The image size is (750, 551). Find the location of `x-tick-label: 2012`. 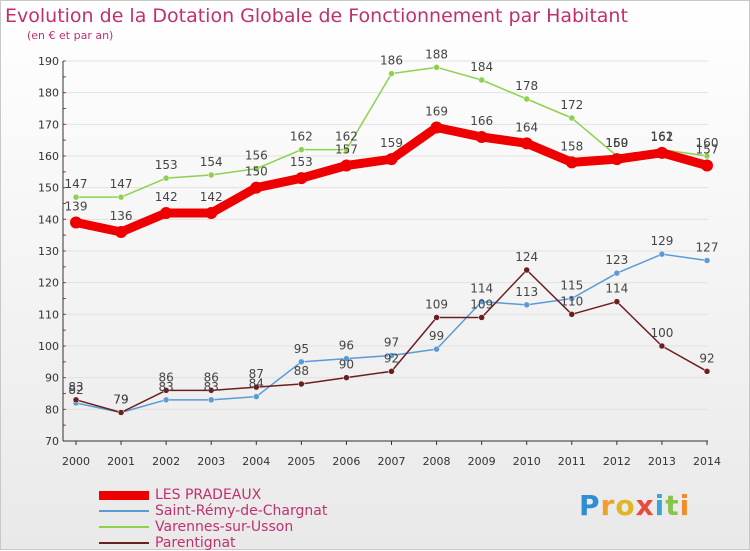

x-tick-label: 2012 is located at coordinates (617, 461).